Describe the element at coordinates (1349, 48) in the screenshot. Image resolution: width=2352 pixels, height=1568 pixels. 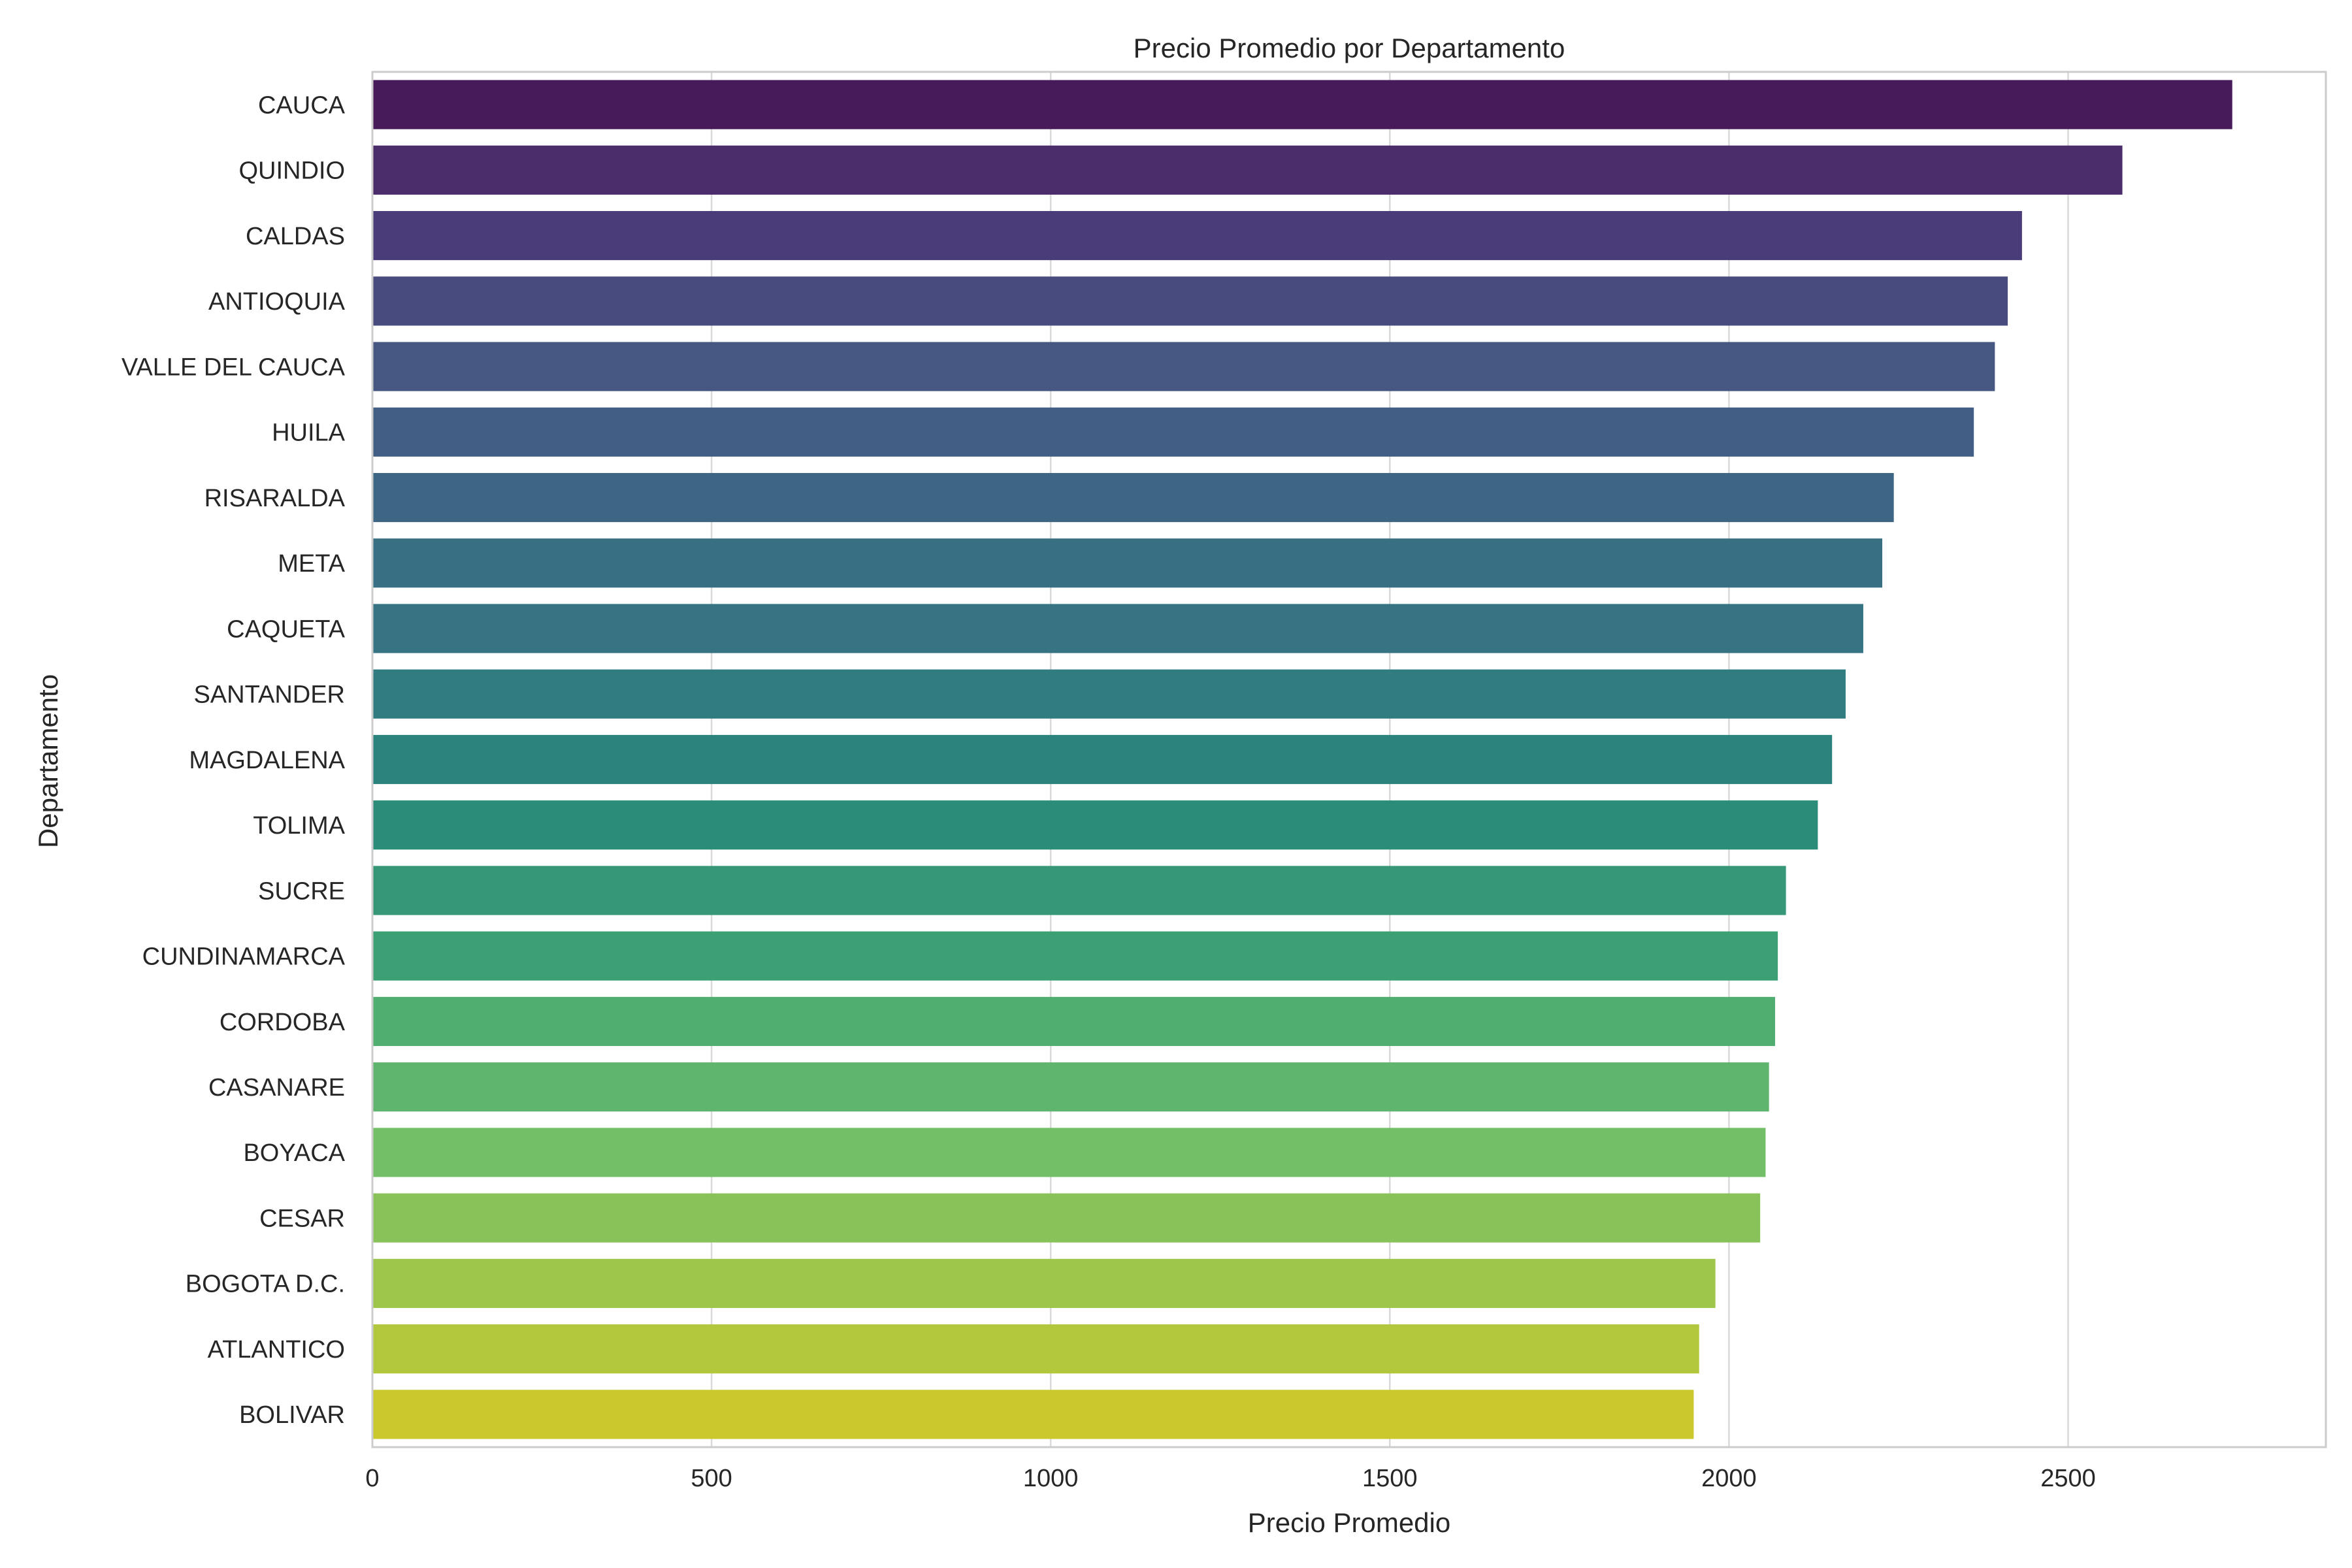
I see `chart-title: Precio Promedio por Departamento` at that location.